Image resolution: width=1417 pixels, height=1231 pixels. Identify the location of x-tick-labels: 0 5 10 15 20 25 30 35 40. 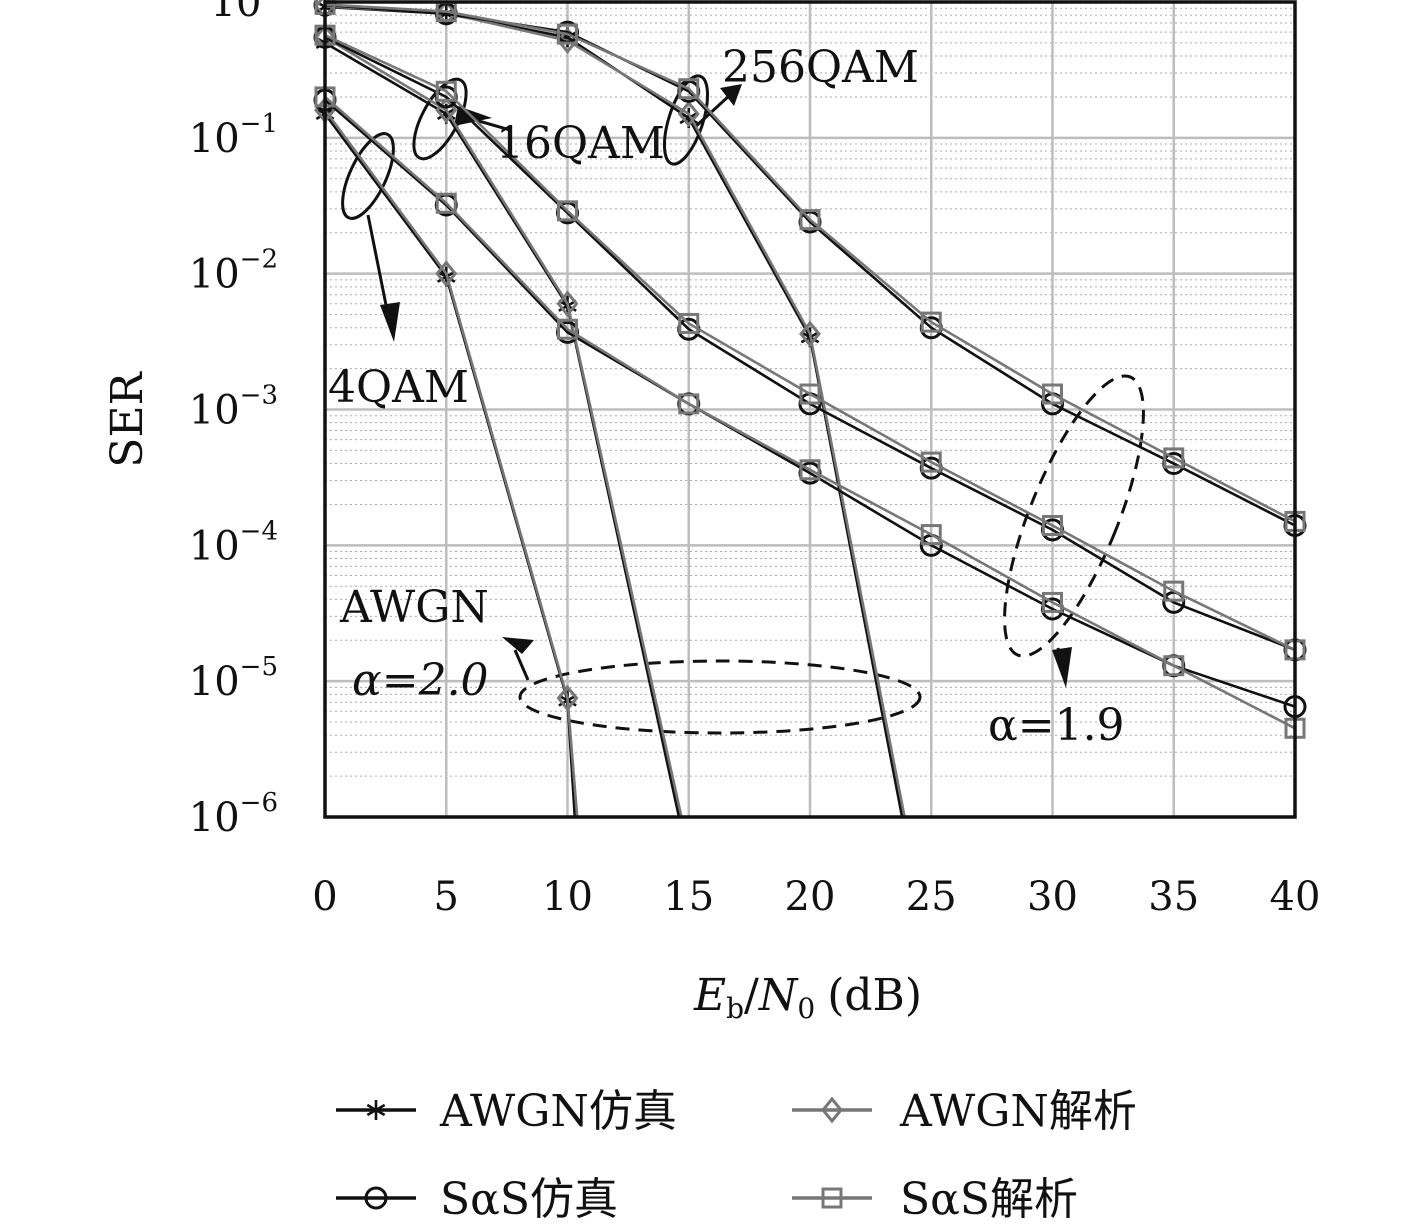
(816, 897).